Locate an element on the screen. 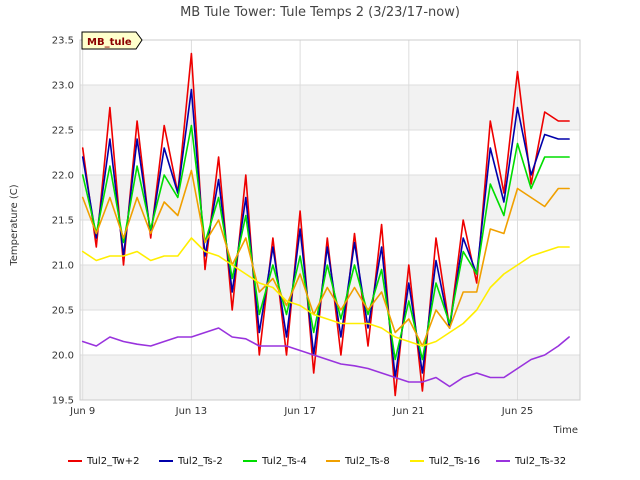 The height and width of the screenshot is (480, 640). legend-item: Tul2_Ts-2 is located at coordinates (191, 461).